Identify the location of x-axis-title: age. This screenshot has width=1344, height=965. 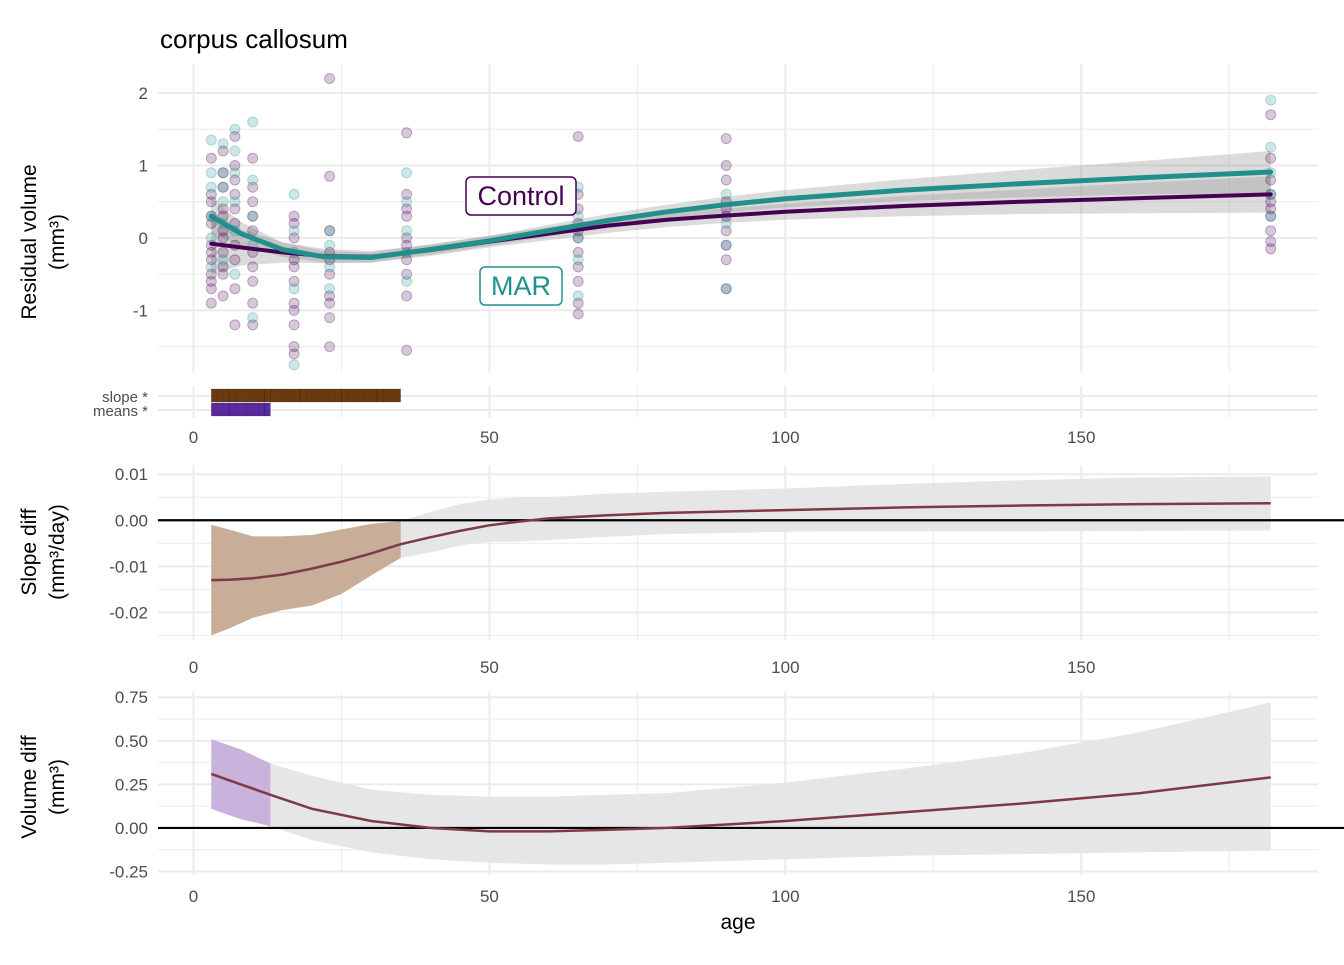
(737, 922).